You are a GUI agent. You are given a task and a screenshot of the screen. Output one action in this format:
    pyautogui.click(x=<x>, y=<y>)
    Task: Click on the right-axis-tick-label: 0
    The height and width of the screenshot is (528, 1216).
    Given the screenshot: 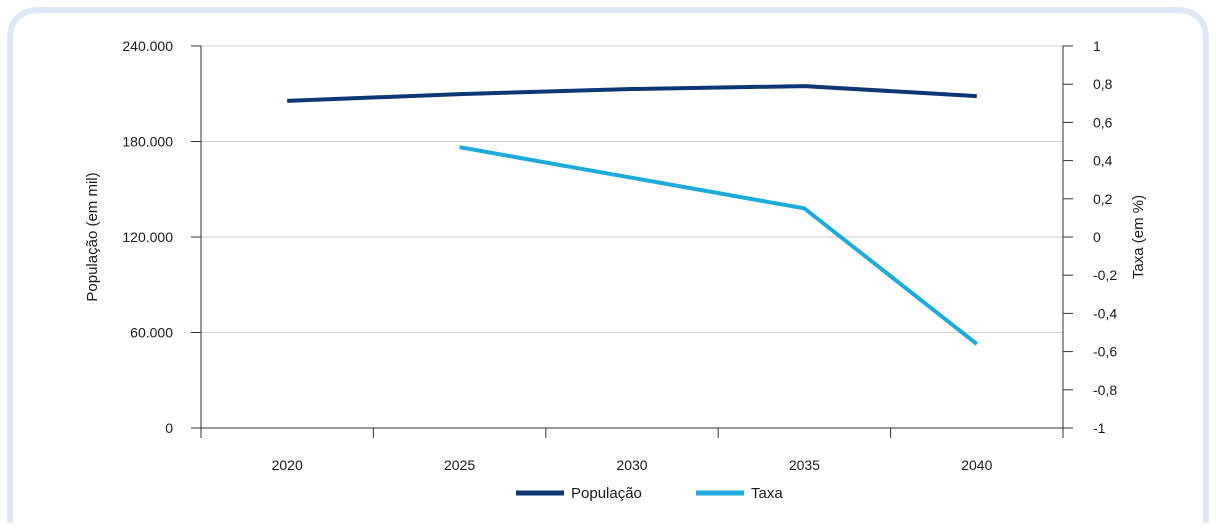 What is the action you would take?
    pyautogui.click(x=1097, y=237)
    